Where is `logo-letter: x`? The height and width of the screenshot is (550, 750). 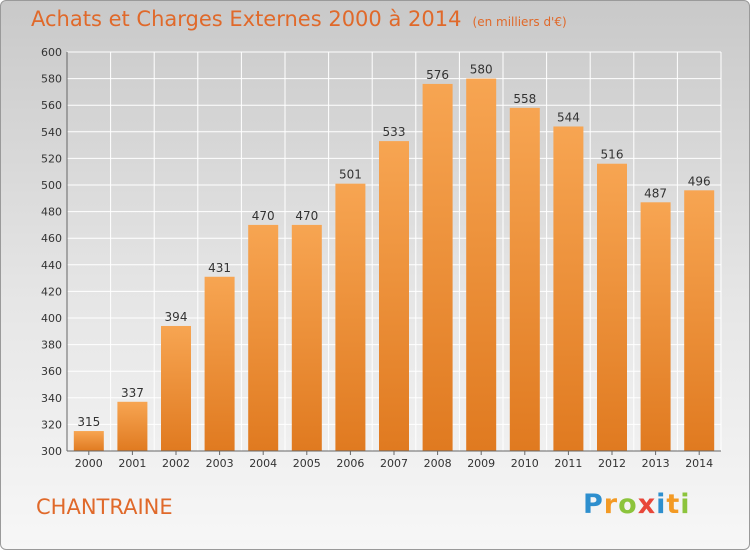 logo-letter: x is located at coordinates (647, 504).